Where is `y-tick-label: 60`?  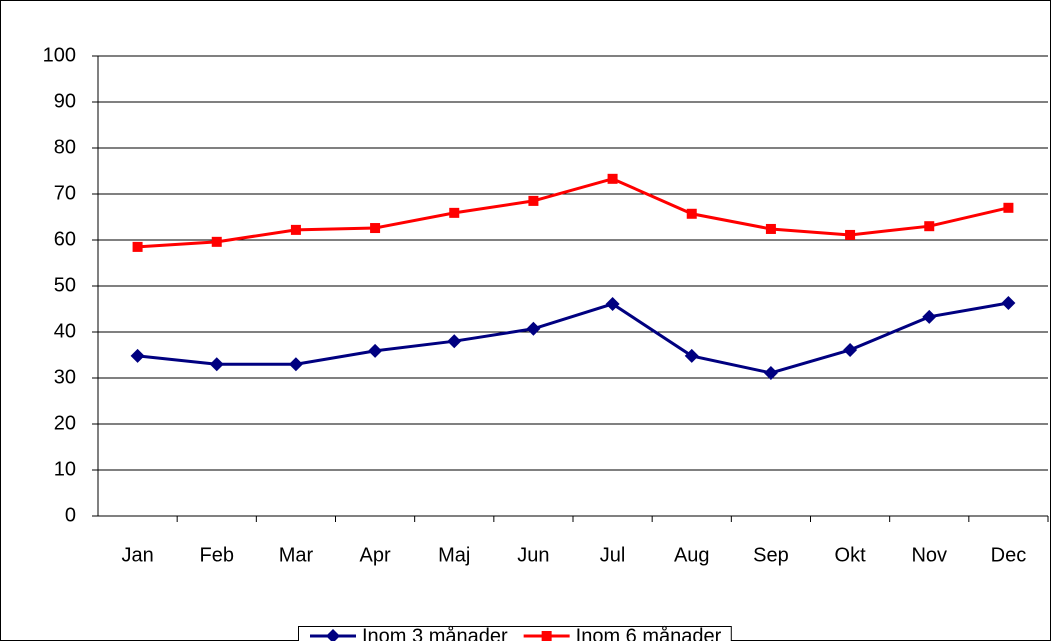
y-tick-label: 60 is located at coordinates (65, 239).